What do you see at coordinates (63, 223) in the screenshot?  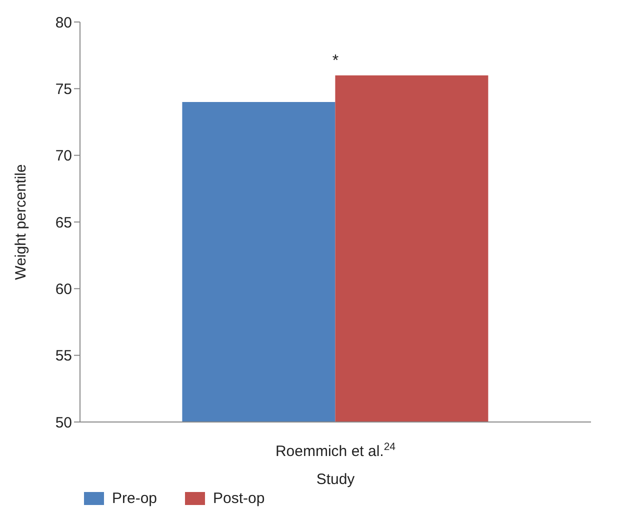 I see `y-tick-label: 65` at bounding box center [63, 223].